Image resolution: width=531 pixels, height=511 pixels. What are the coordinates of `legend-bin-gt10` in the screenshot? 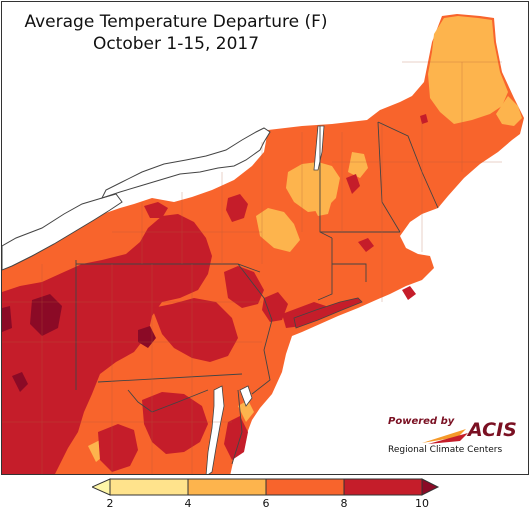 It's located at (430, 487).